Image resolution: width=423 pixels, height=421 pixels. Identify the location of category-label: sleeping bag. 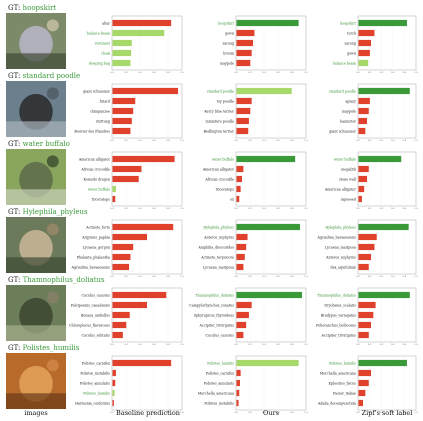
(100, 64).